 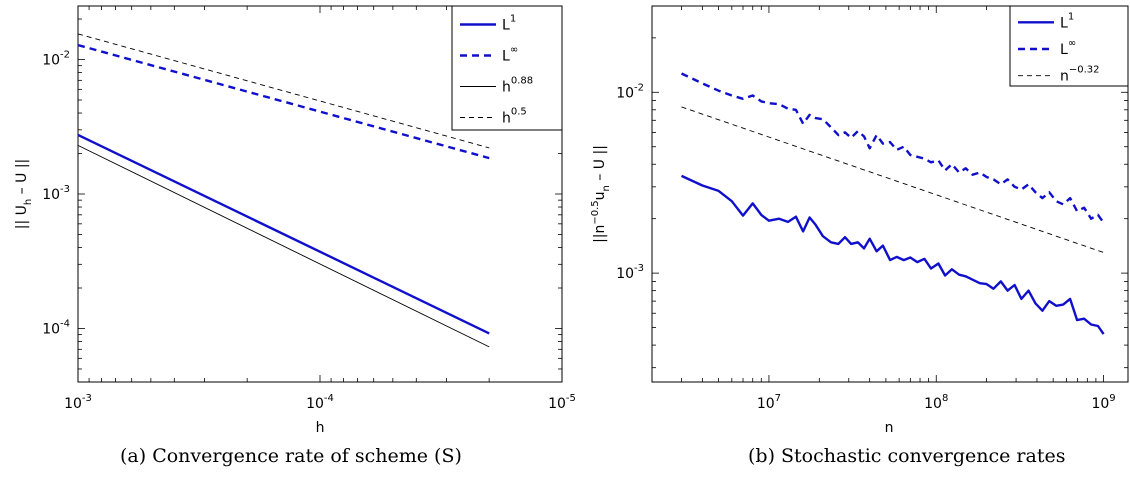 I want to click on legend-a: L1 L∞ h0.88 h0.5, so click(x=507, y=68).